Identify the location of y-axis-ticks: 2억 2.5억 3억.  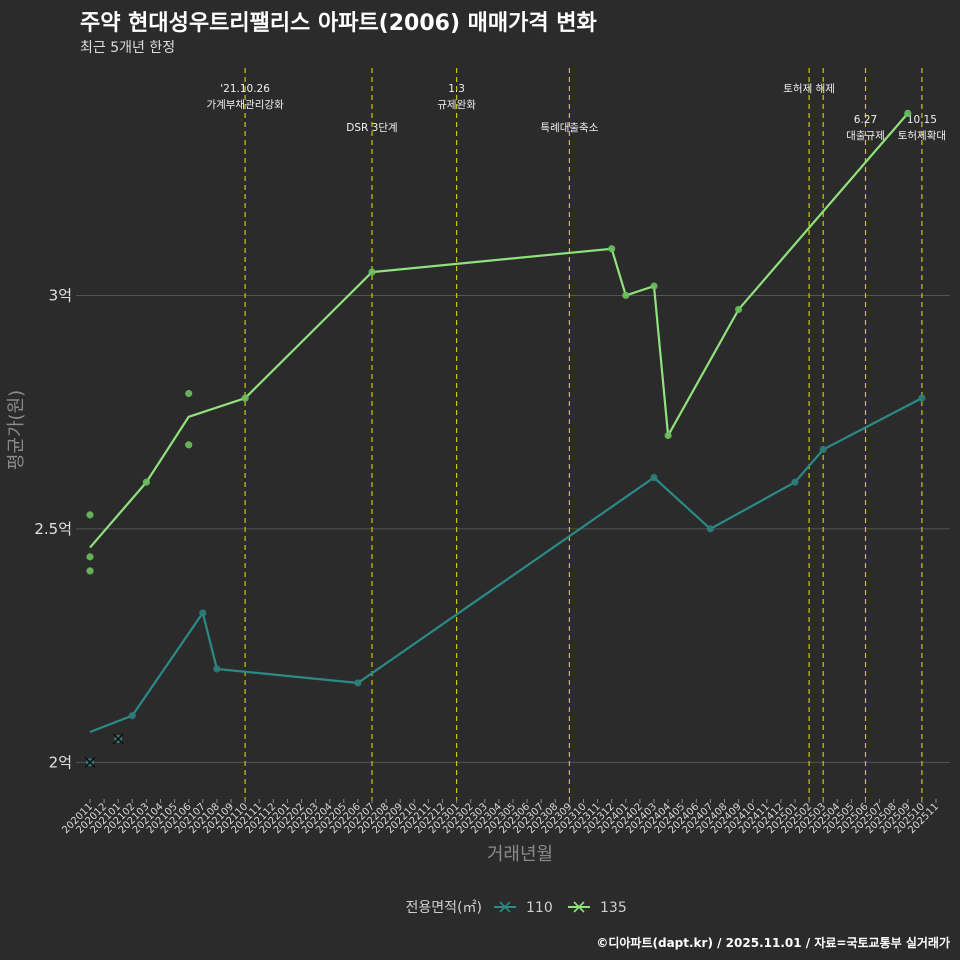
(53, 528).